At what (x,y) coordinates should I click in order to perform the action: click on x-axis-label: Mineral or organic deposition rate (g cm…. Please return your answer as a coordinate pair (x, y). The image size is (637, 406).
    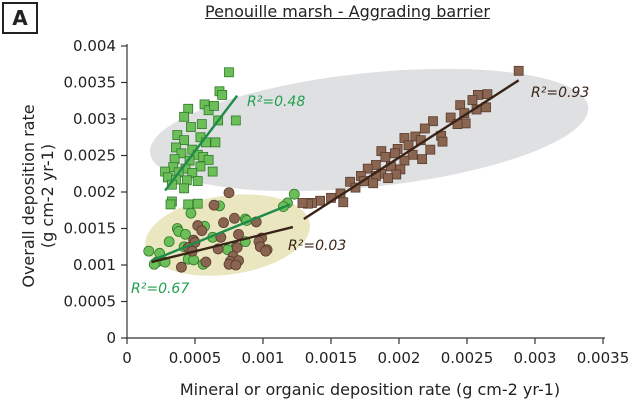
    Looking at the image, I should click on (370, 389).